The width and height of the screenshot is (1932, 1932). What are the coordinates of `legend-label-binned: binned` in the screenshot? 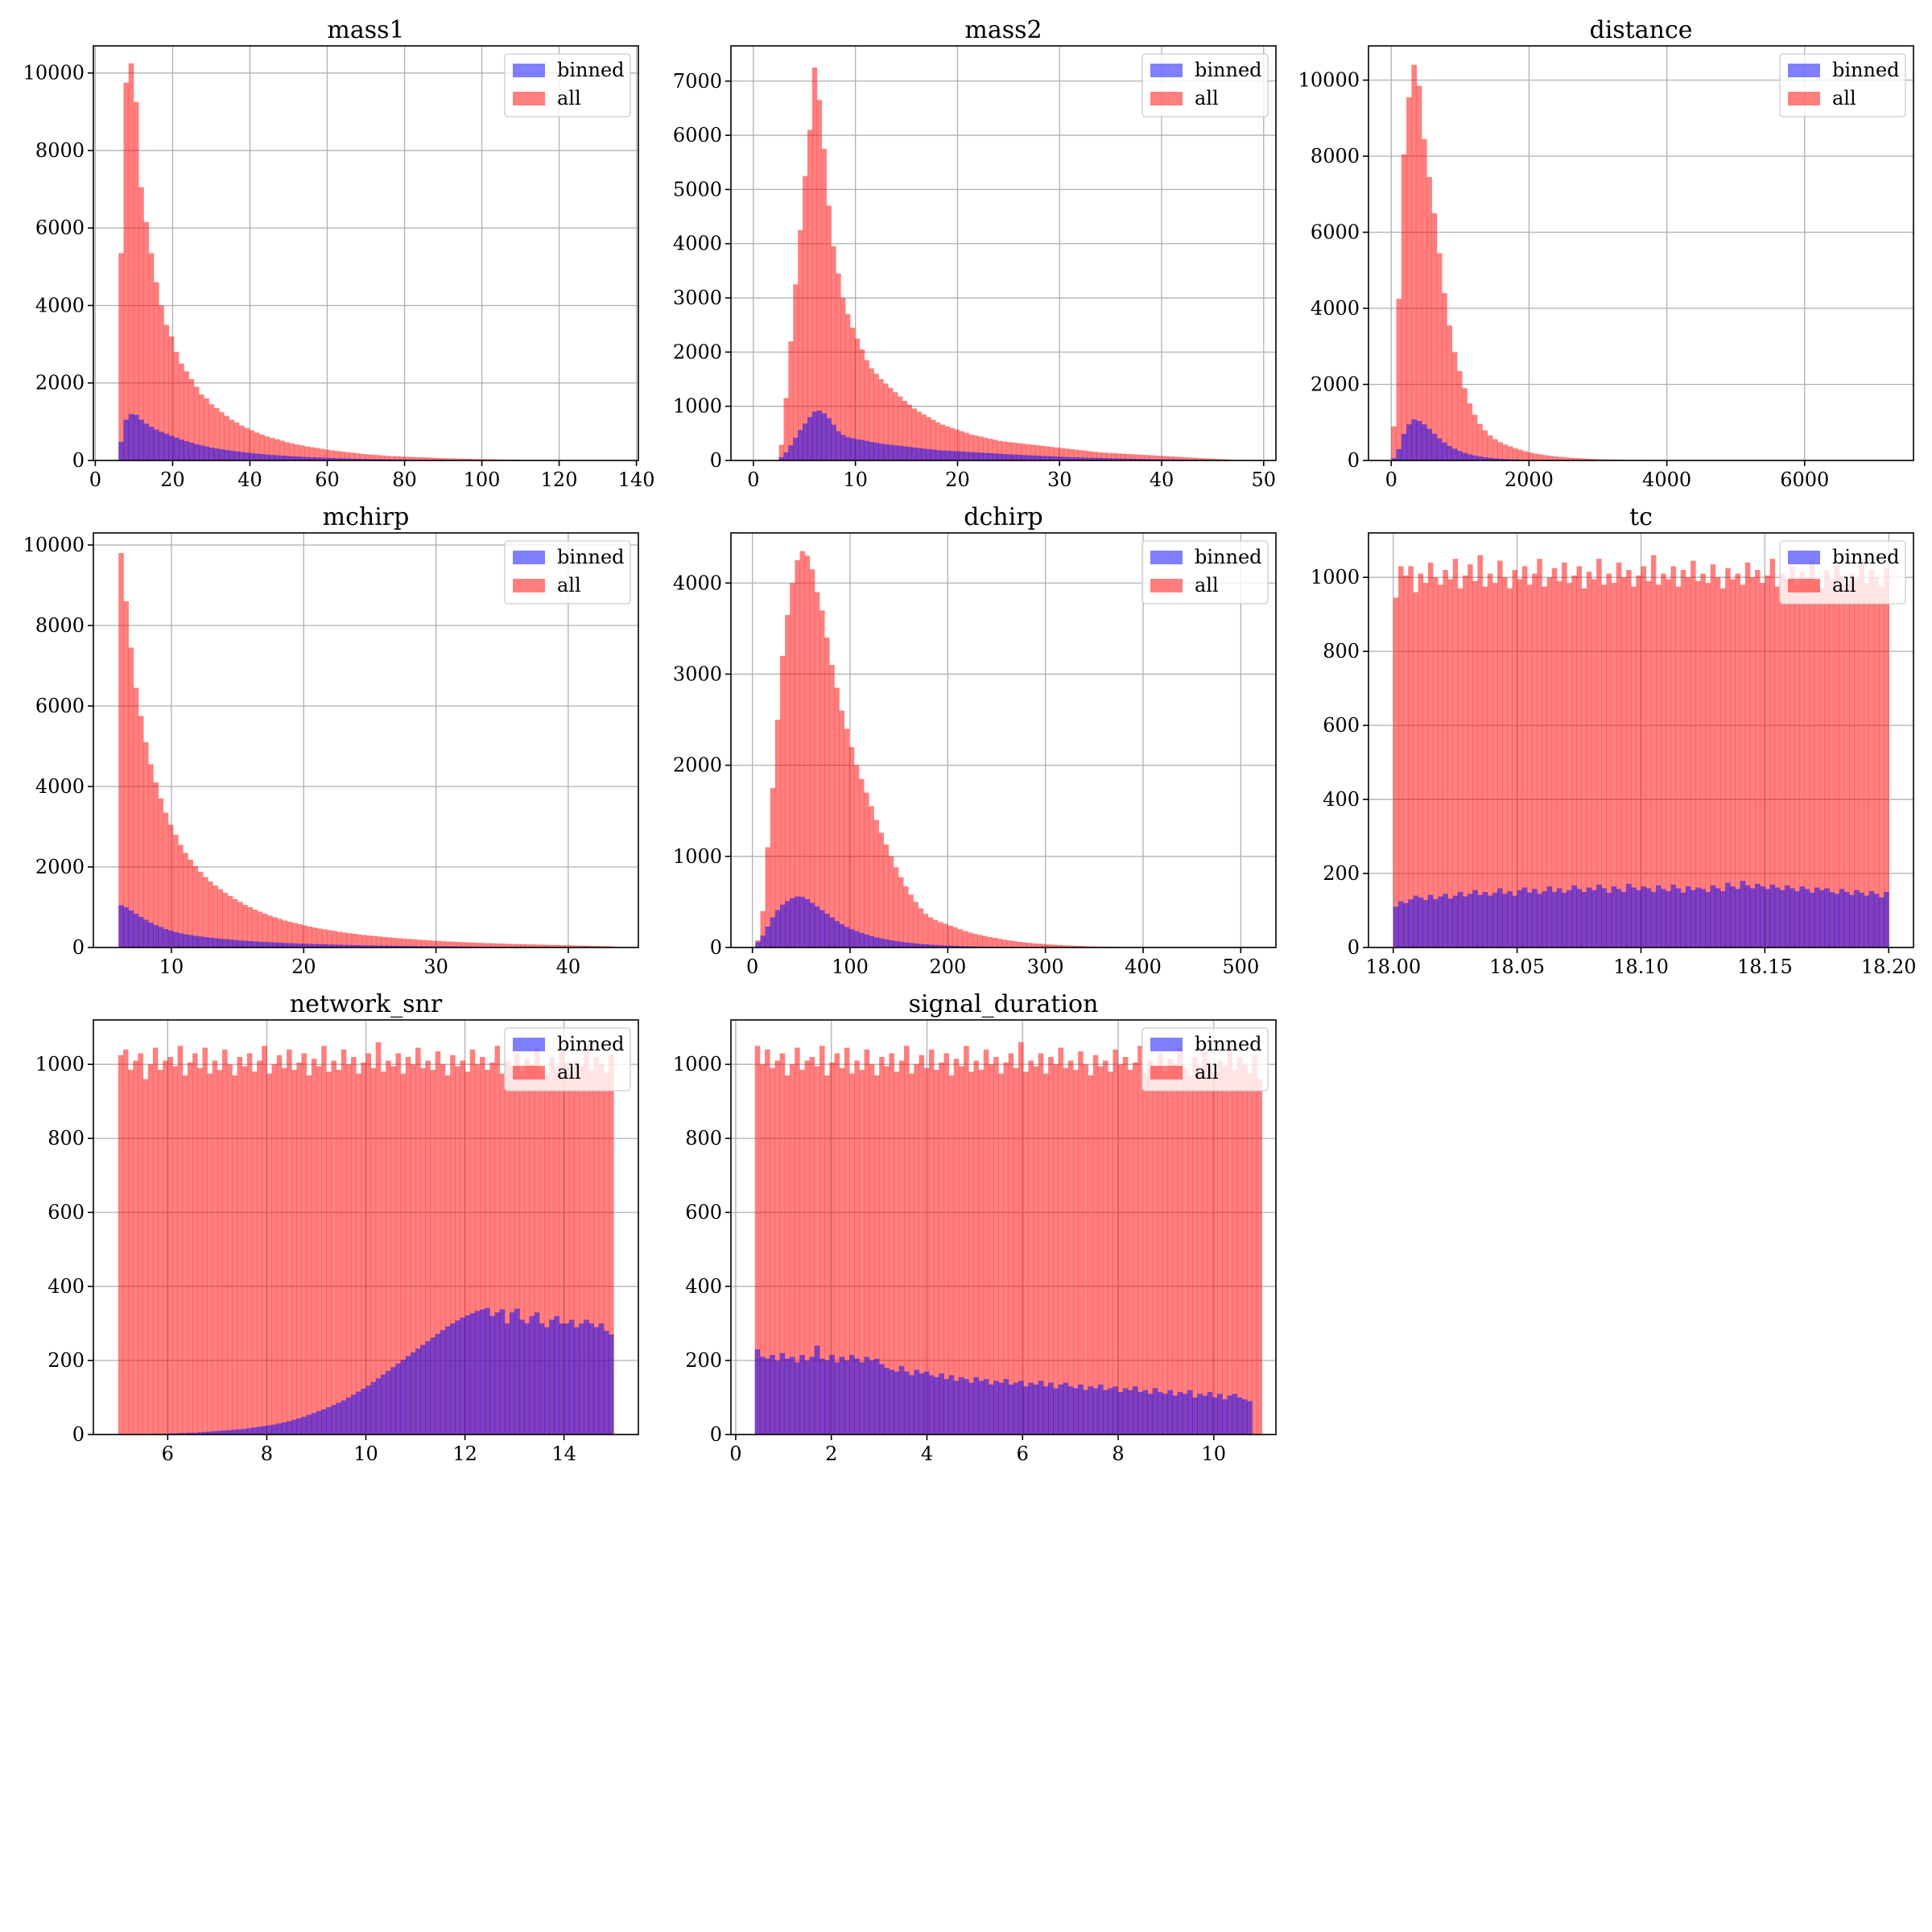 It's located at (591, 1044).